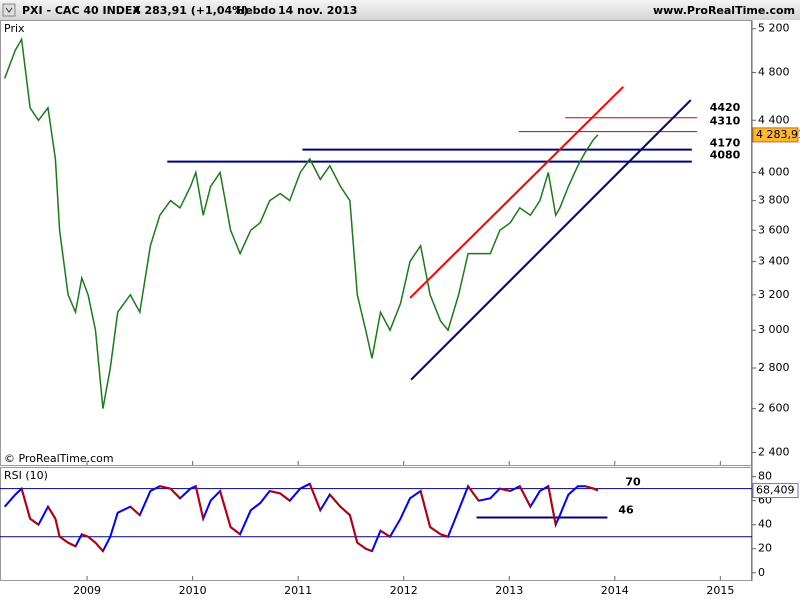 The image size is (800, 600). I want to click on y-tick-label: 0, so click(761, 572).